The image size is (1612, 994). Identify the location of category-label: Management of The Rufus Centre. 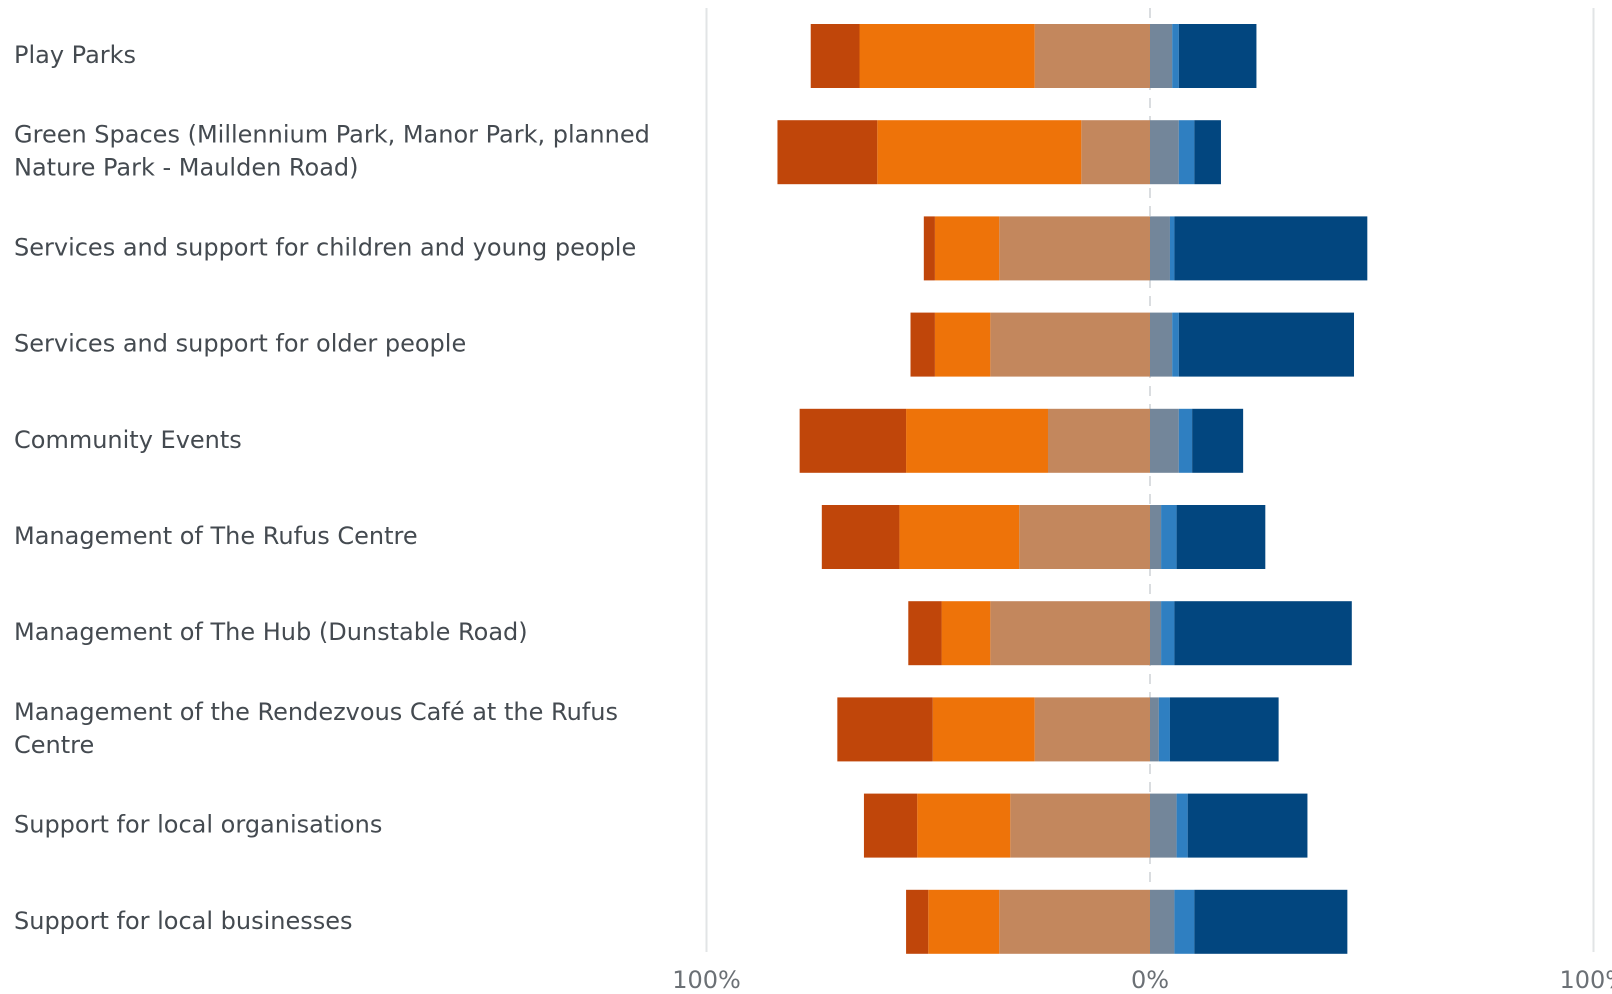
(216, 536).